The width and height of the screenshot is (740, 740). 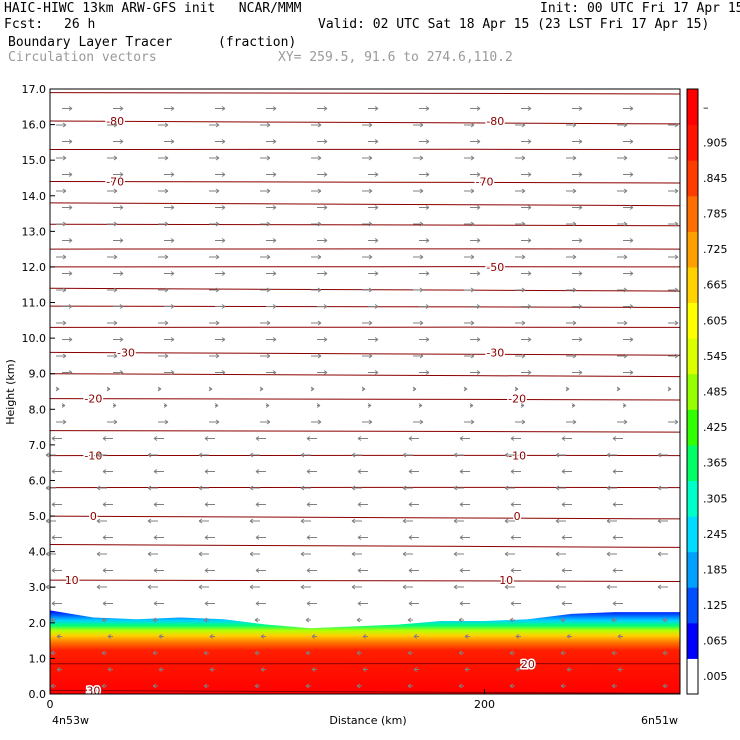 What do you see at coordinates (34, 89) in the screenshot?
I see `y-tick-label: 17.0` at bounding box center [34, 89].